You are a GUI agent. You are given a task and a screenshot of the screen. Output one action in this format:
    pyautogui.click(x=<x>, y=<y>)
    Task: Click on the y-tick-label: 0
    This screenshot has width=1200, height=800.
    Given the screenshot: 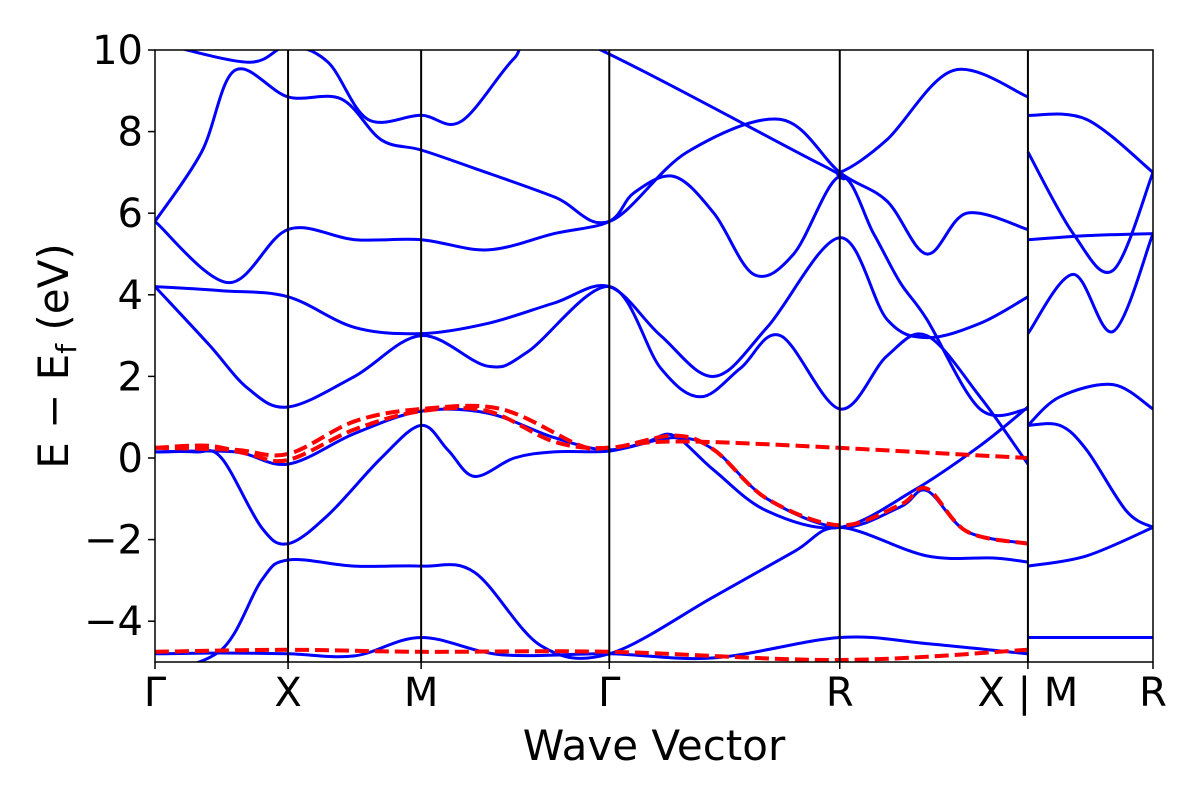 What is the action you would take?
    pyautogui.click(x=130, y=459)
    